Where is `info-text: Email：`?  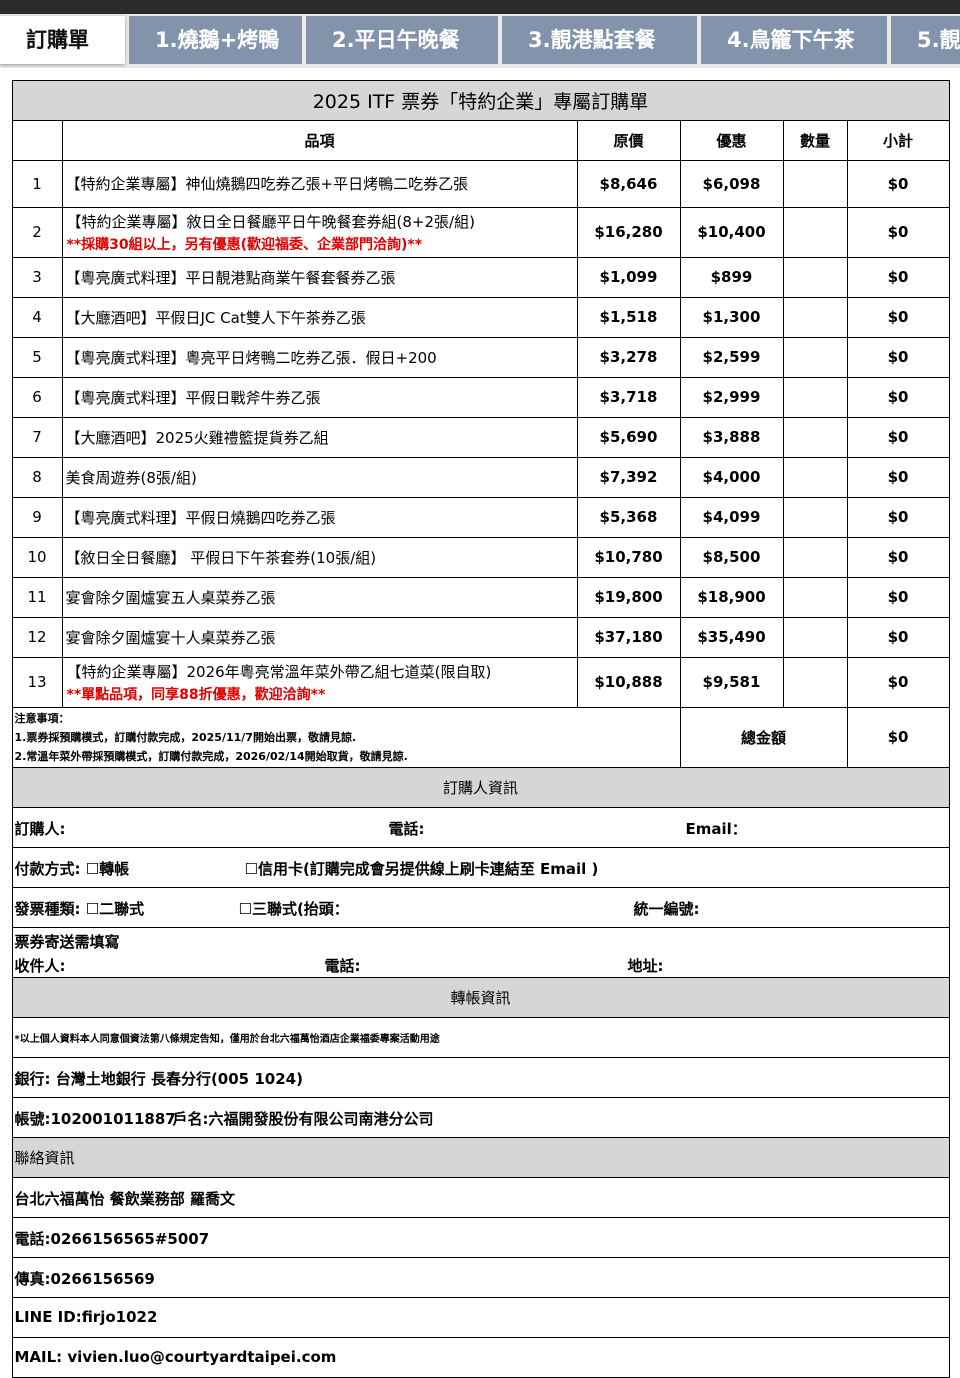
info-text: Email： is located at coordinates (716, 828).